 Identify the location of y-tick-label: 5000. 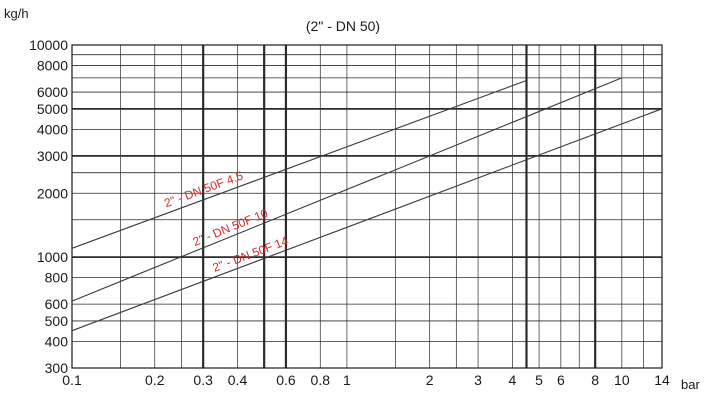
(52, 109).